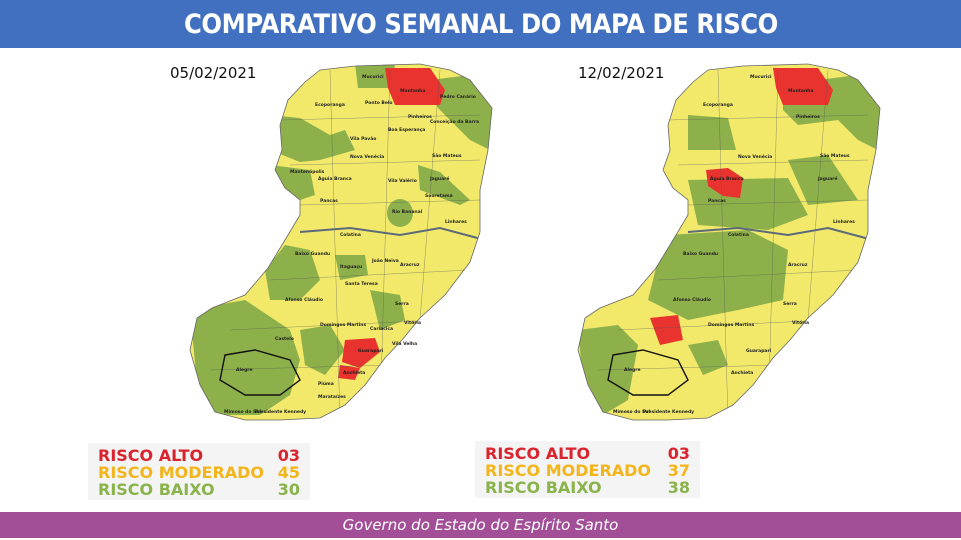  What do you see at coordinates (731, 325) in the screenshot?
I see `label: Domingos Martins` at bounding box center [731, 325].